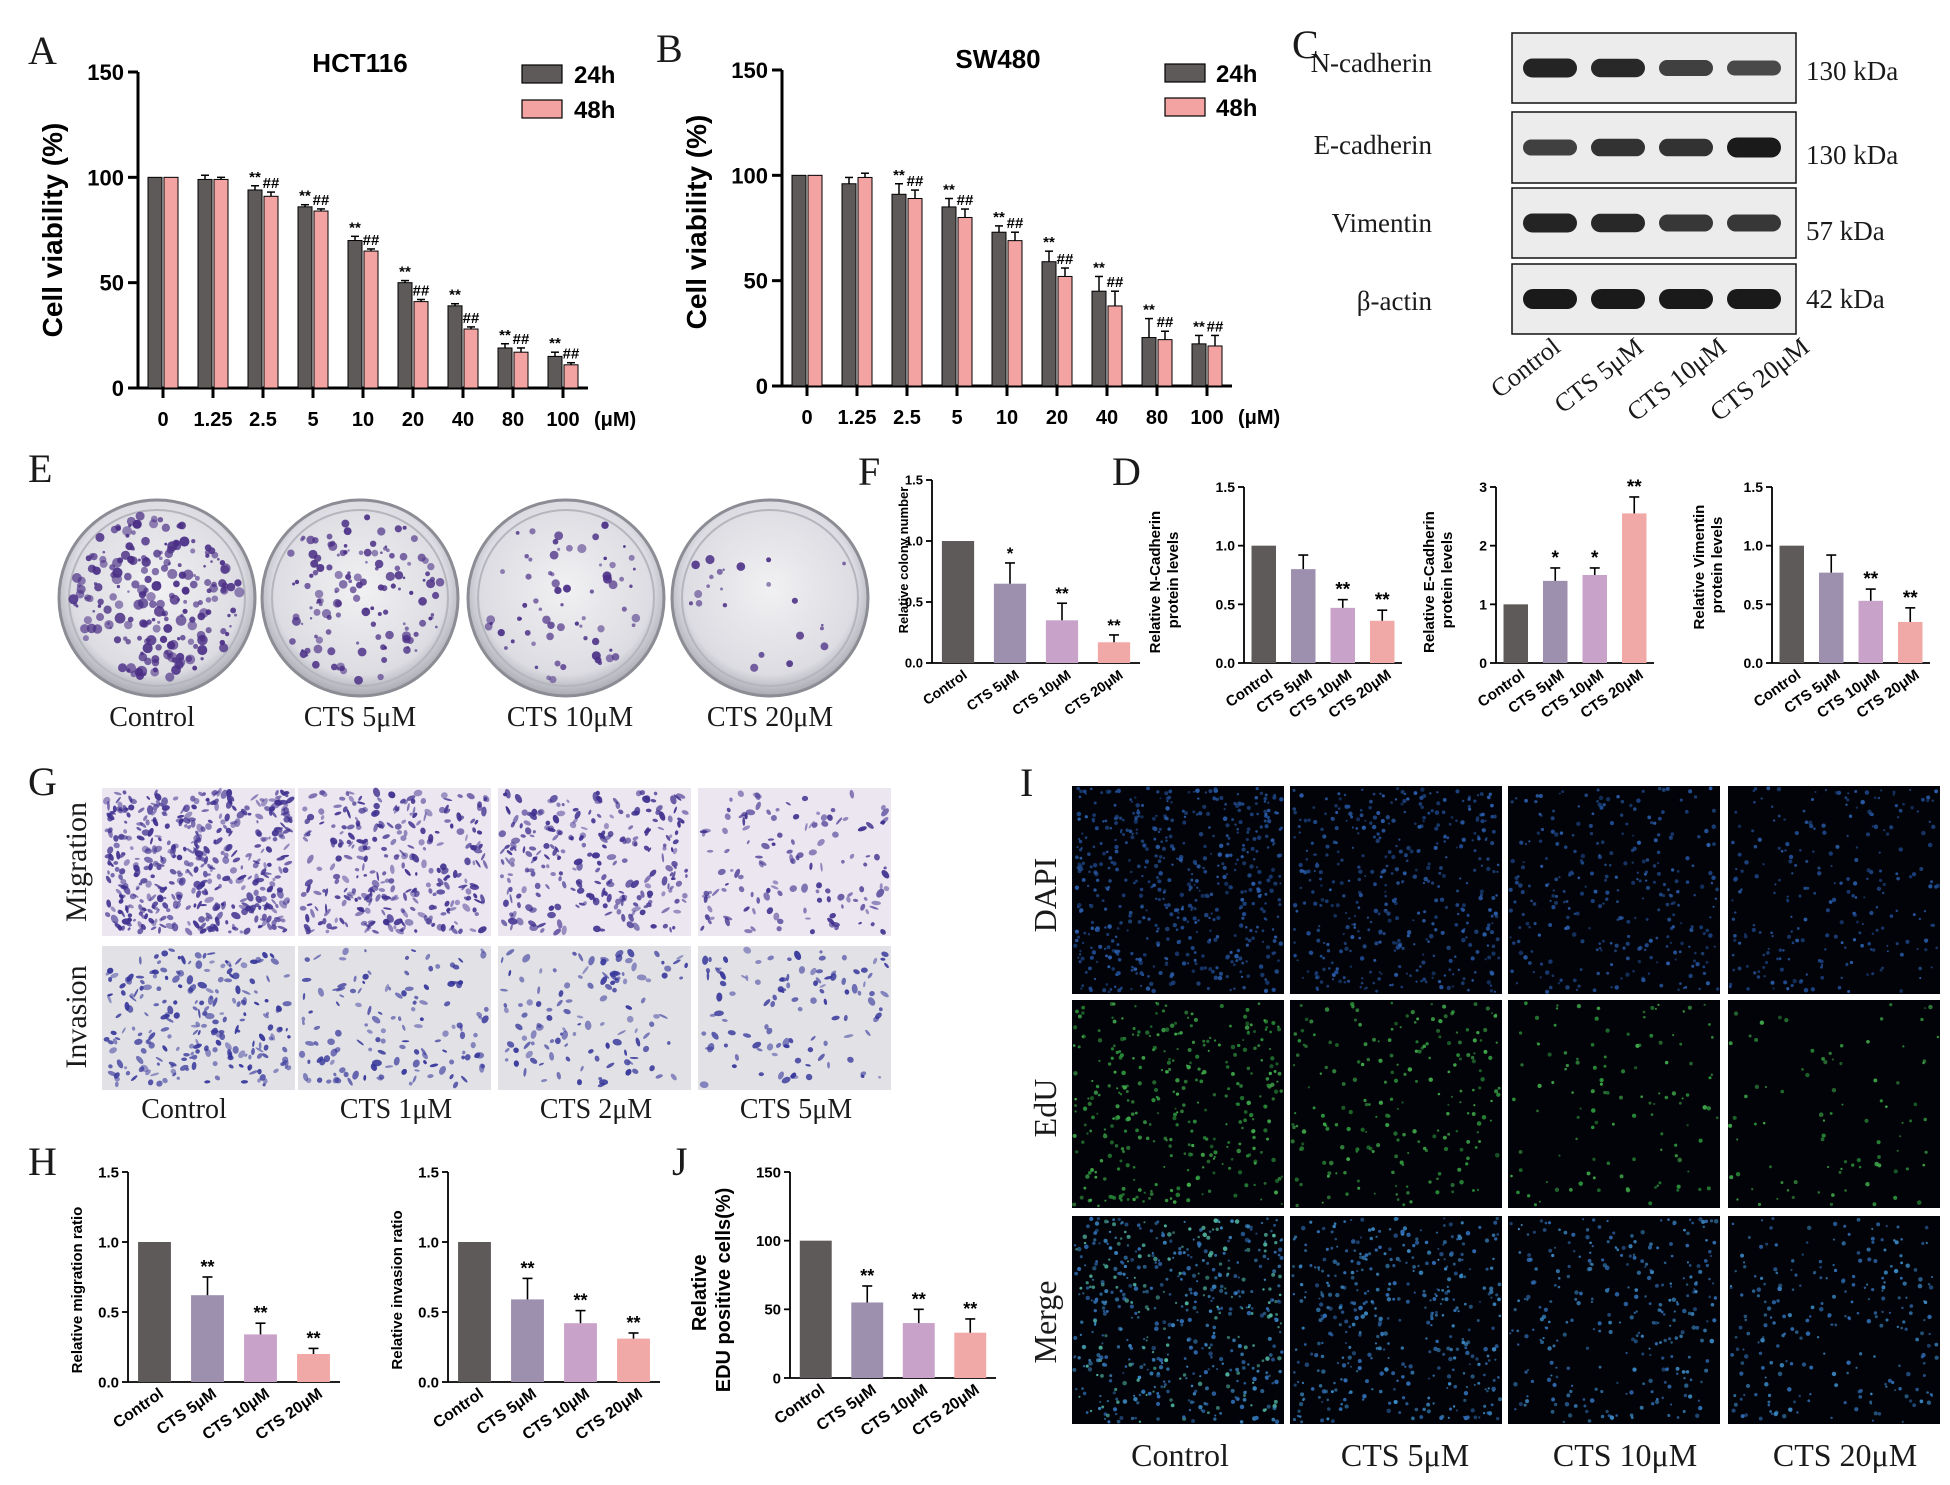 Image resolution: width=1950 pixels, height=1485 pixels. I want to click on x-tick-label: 5, so click(312, 420).